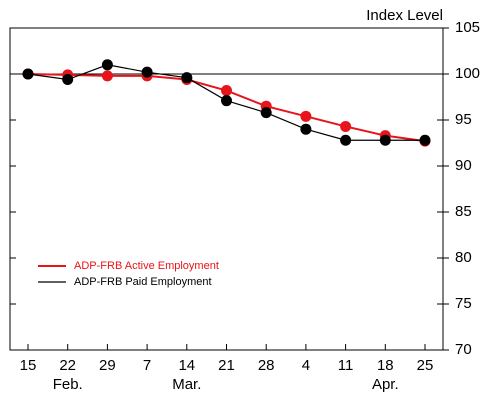 This screenshot has height=401, width=489. I want to click on legend-label: ADP-FRB Active Employment, so click(146, 266).